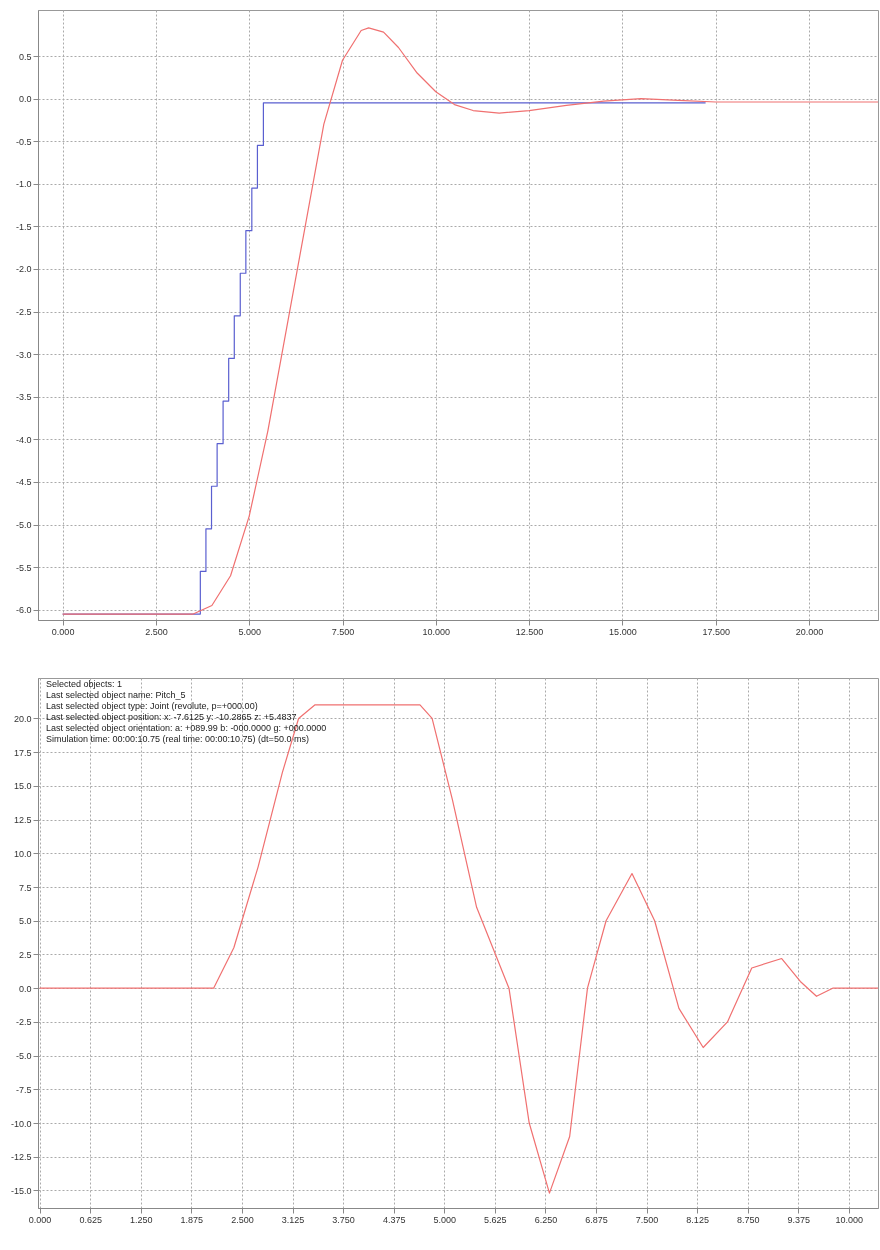 This screenshot has height=1250, width=880. I want to click on x-tick-label: 4.375, so click(394, 1219).